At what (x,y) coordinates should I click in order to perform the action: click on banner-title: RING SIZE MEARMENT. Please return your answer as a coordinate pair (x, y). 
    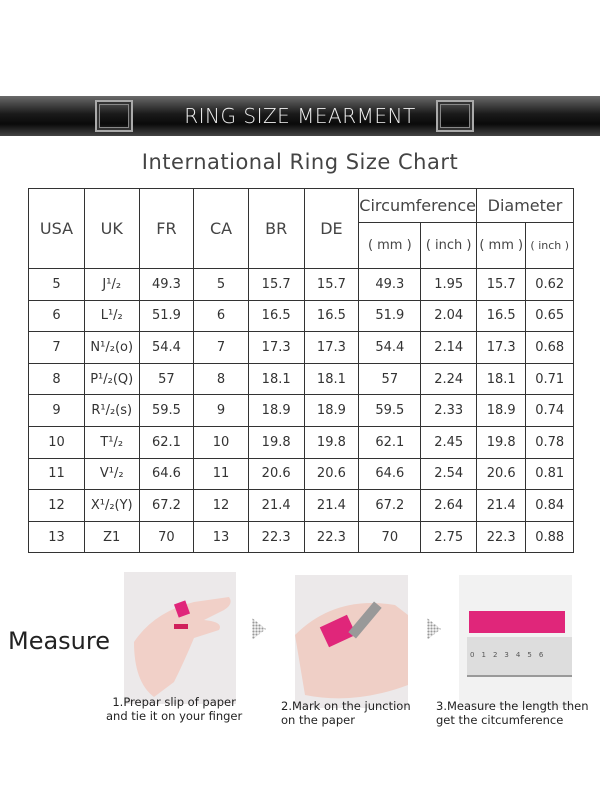
    Looking at the image, I should click on (300, 116).